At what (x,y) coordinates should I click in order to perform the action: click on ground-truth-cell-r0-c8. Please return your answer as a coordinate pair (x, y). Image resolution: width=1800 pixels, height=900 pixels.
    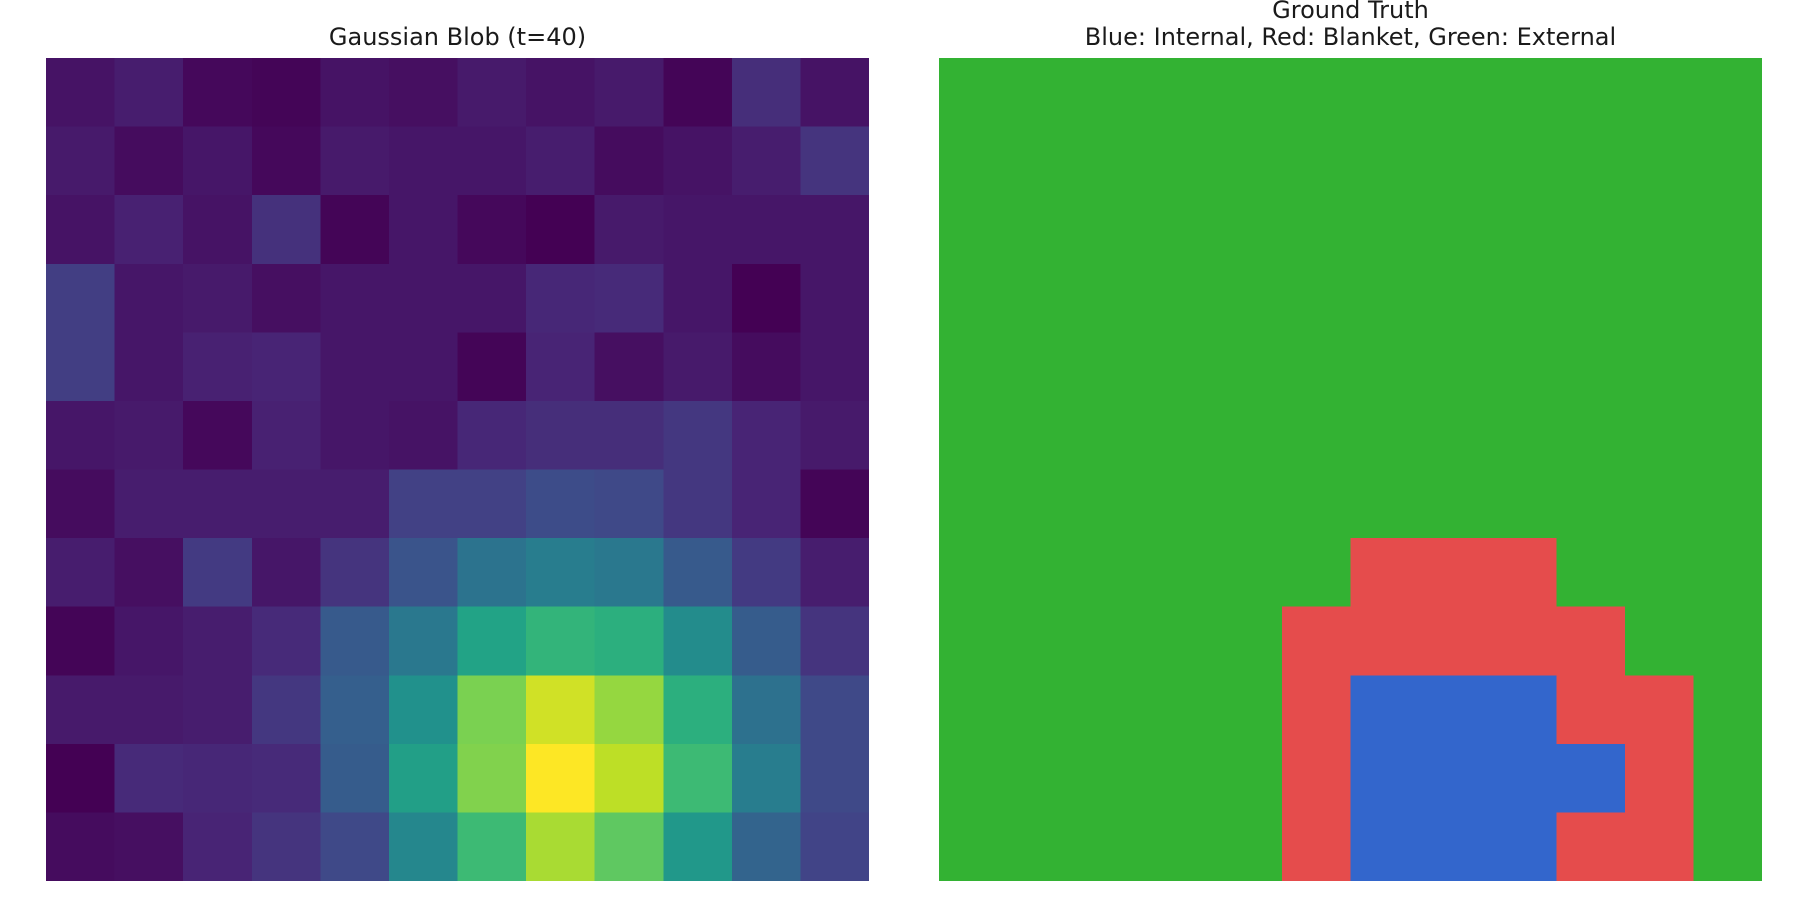
    Looking at the image, I should click on (1522, 93).